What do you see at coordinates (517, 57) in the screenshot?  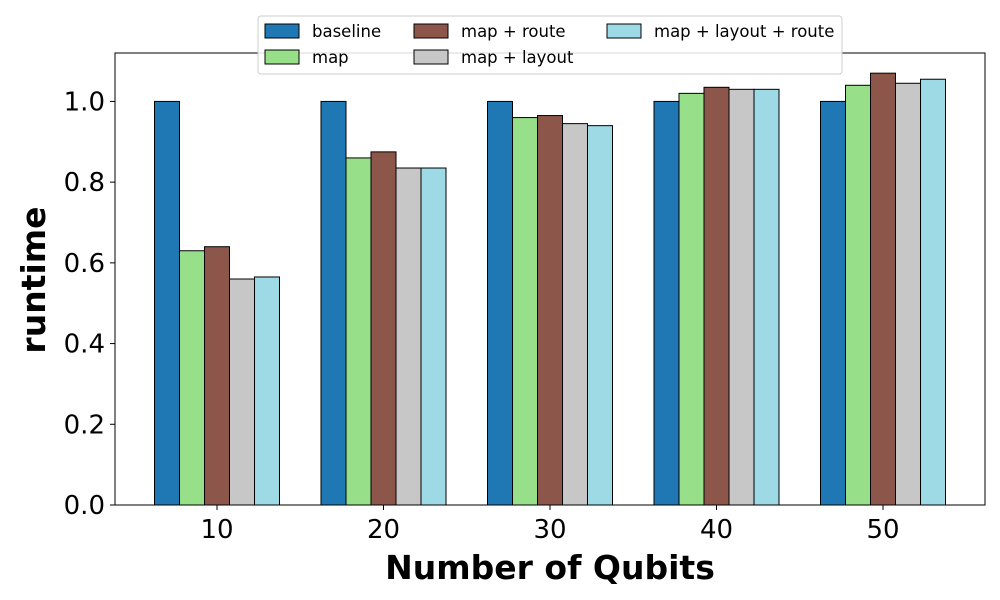 I see `legend-label: map + layout` at bounding box center [517, 57].